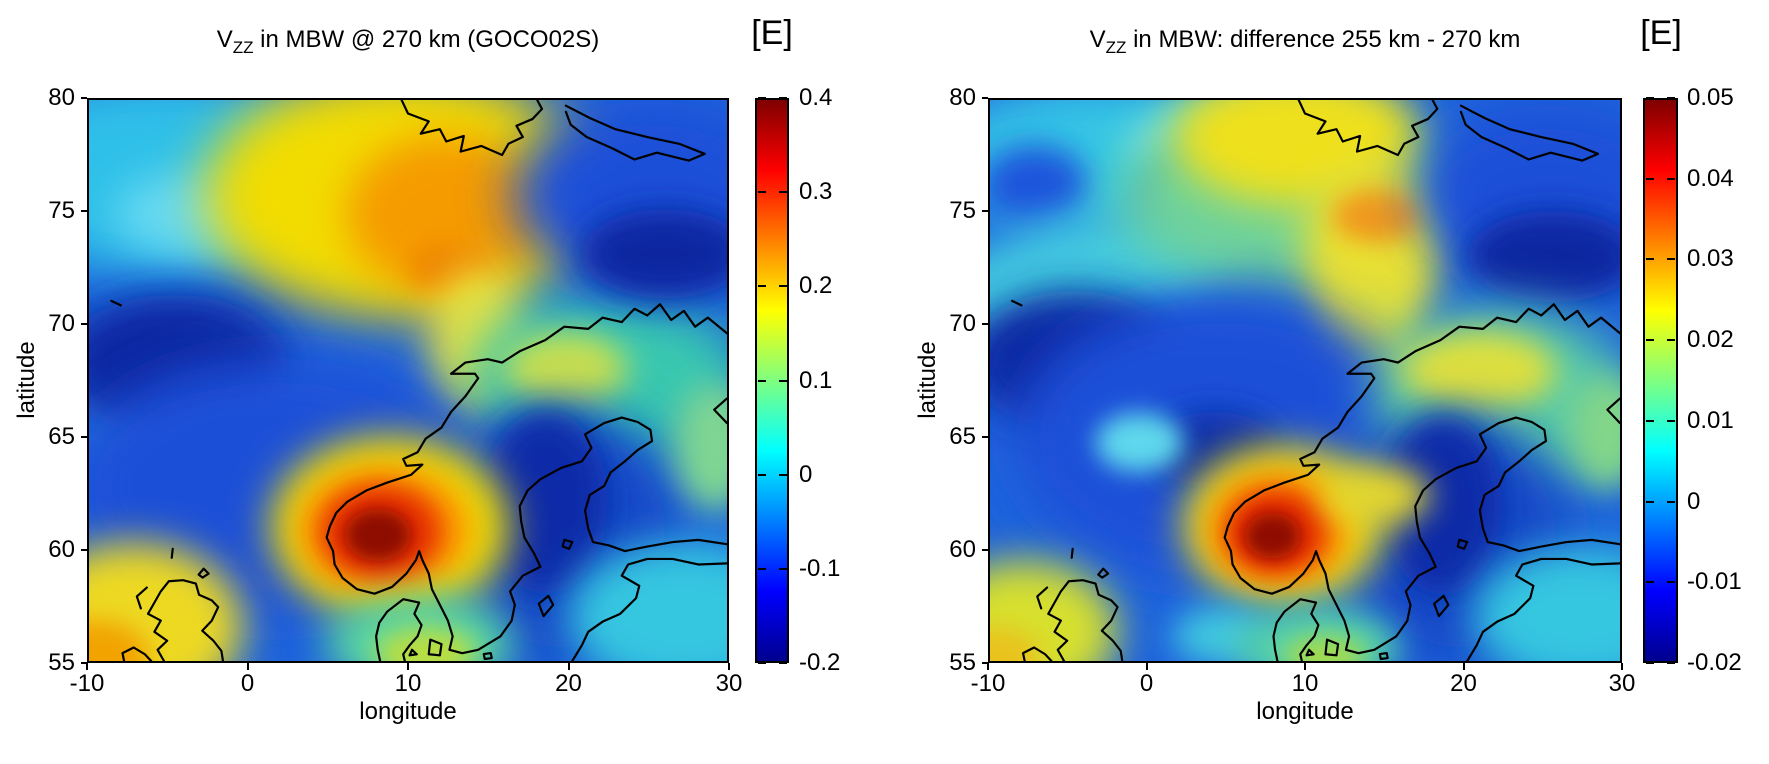 Image resolution: width=1769 pixels, height=764 pixels. What do you see at coordinates (61, 436) in the screenshot?
I see `y-tick-label: 65` at bounding box center [61, 436].